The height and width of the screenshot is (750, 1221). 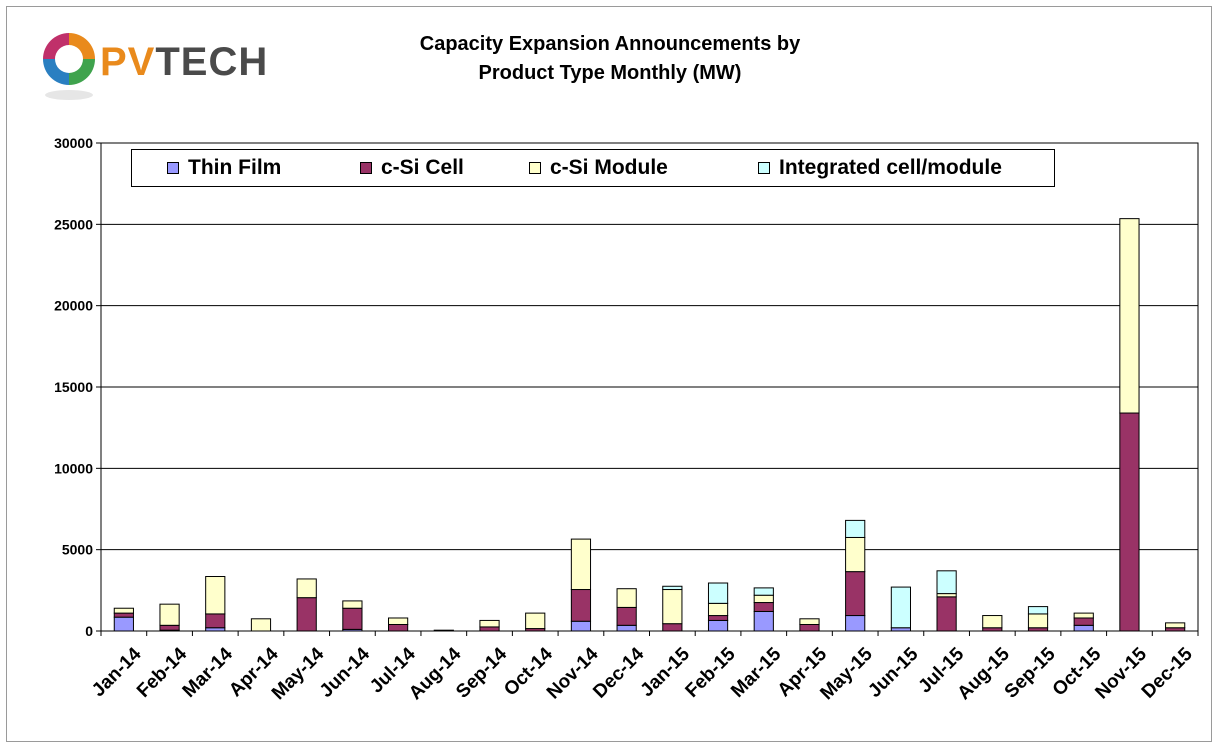 What do you see at coordinates (1030, 672) in the screenshot?
I see `x-tick-label: Sep-15` at bounding box center [1030, 672].